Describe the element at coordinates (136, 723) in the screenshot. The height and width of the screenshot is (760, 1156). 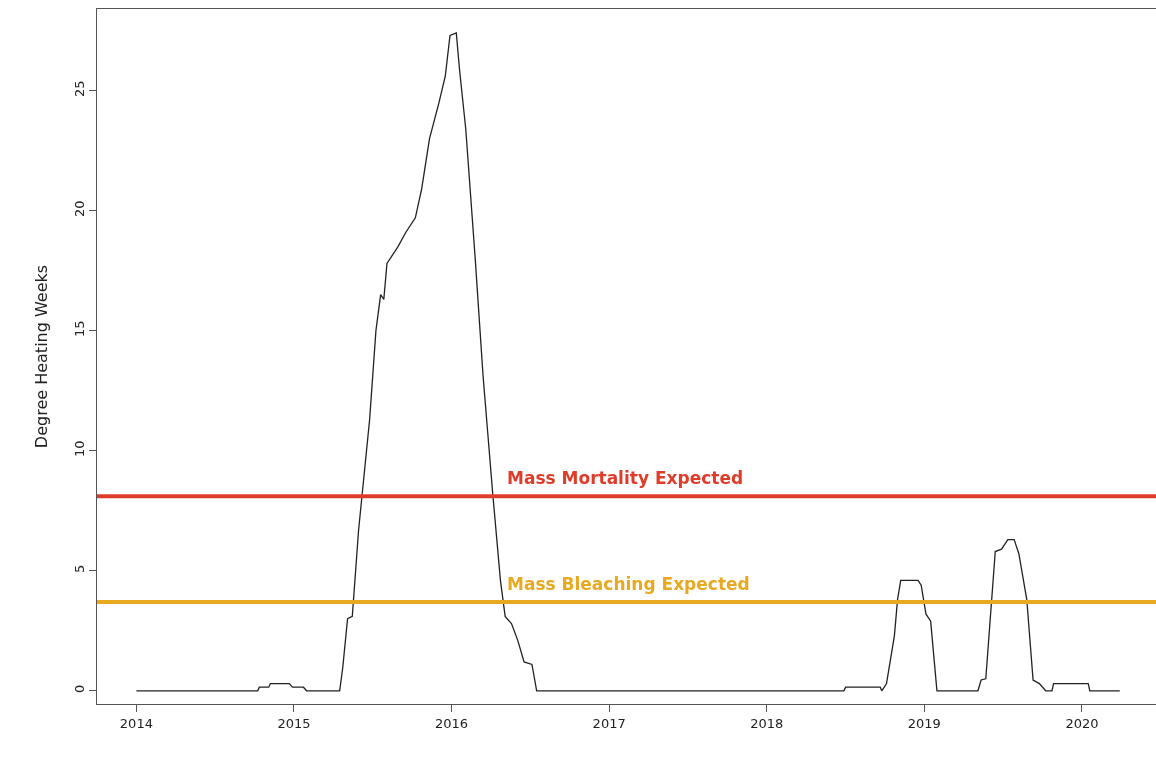
I see `x-tick-label: 2014` at that location.